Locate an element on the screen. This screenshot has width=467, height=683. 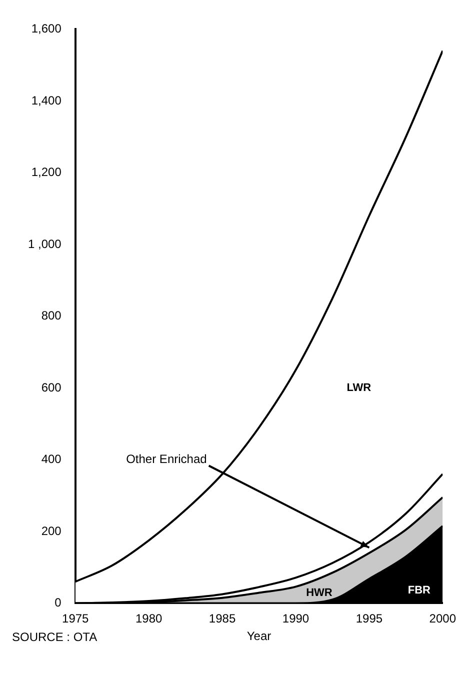
x-tick-label: 1995 is located at coordinates (369, 619).